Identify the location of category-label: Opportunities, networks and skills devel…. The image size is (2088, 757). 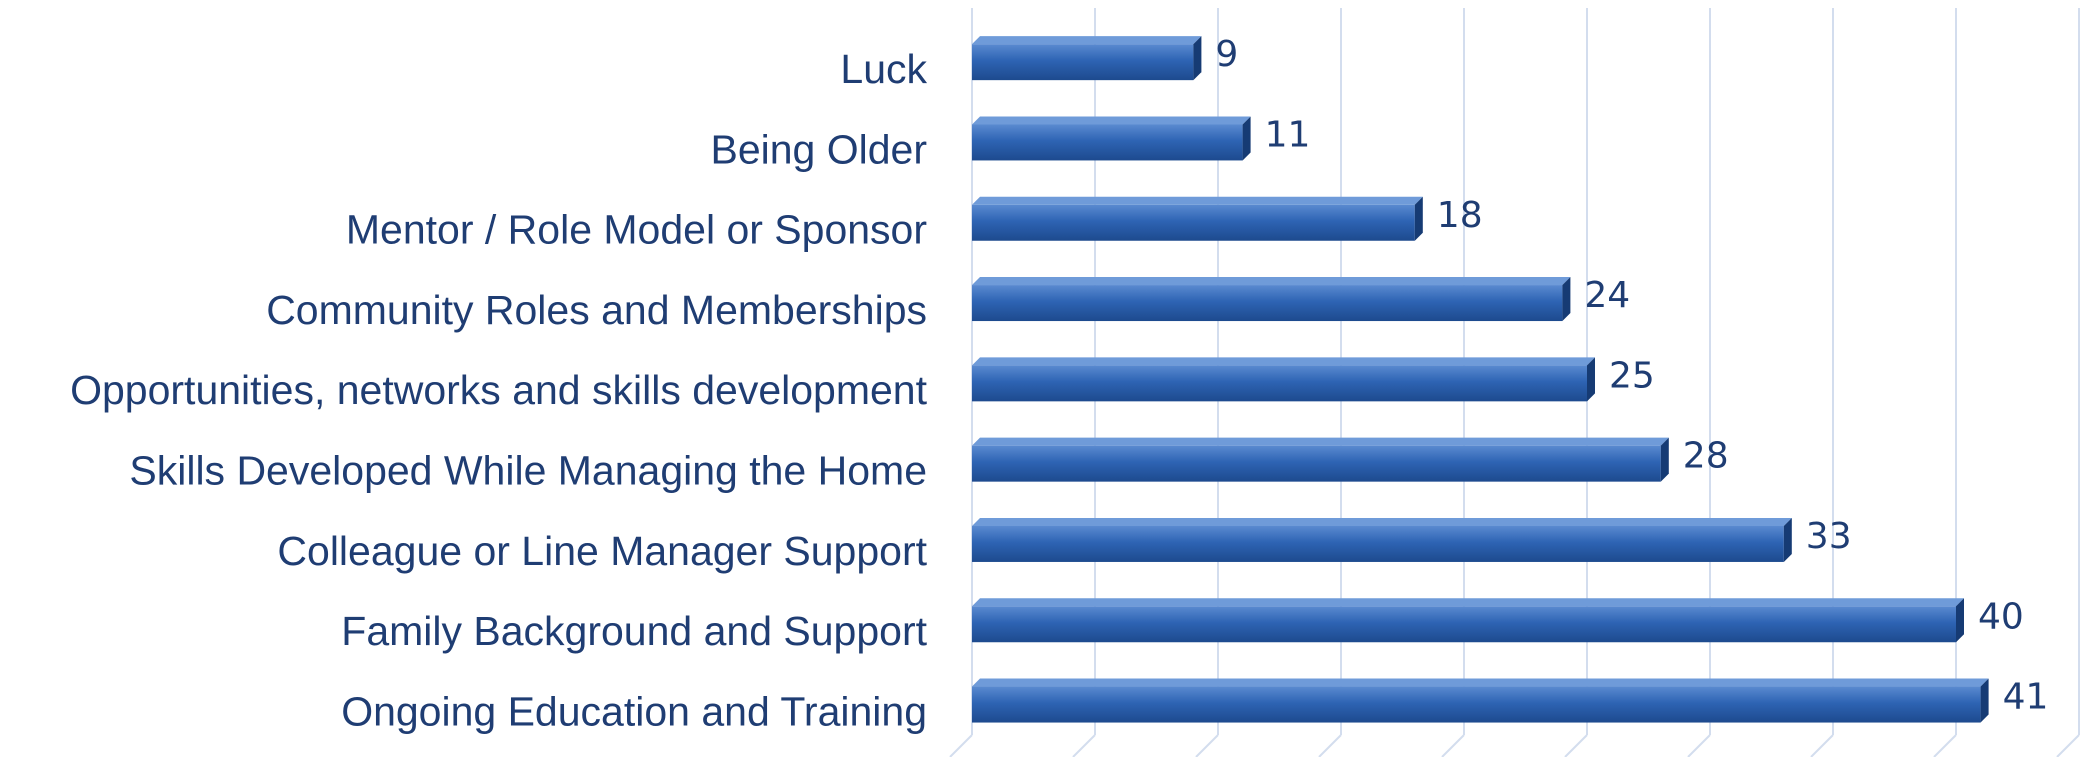
(498, 390).